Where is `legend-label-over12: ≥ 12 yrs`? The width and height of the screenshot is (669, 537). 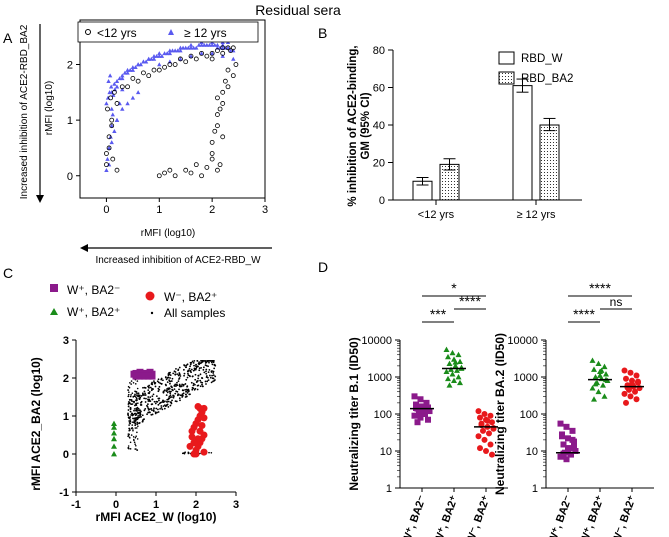
legend-label-over12: ≥ 12 yrs is located at coordinates (205, 33).